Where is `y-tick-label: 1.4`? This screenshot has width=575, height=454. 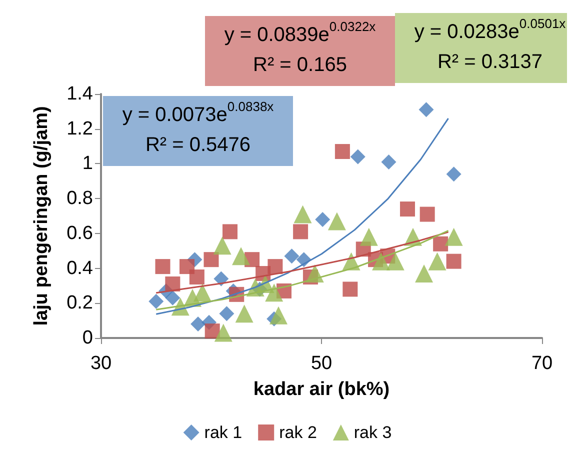 y-tick-label: 1.4 is located at coordinates (80, 94).